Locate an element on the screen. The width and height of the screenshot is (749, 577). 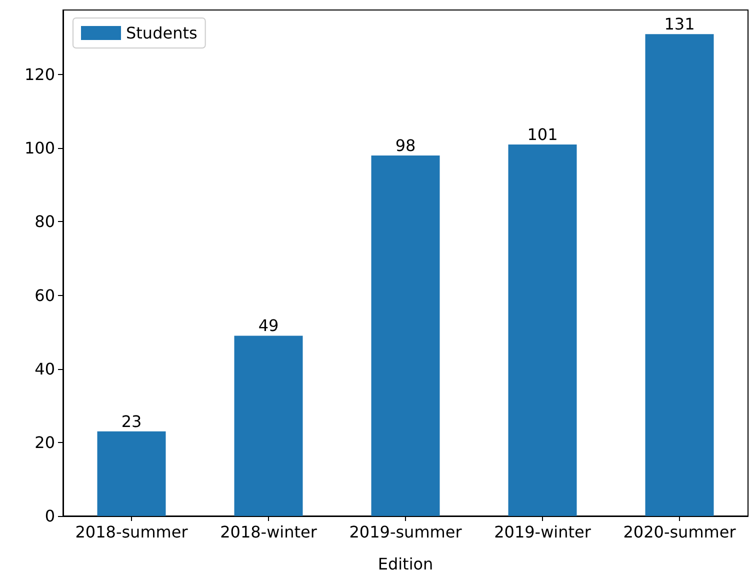
data-label: 49 is located at coordinates (268, 326).